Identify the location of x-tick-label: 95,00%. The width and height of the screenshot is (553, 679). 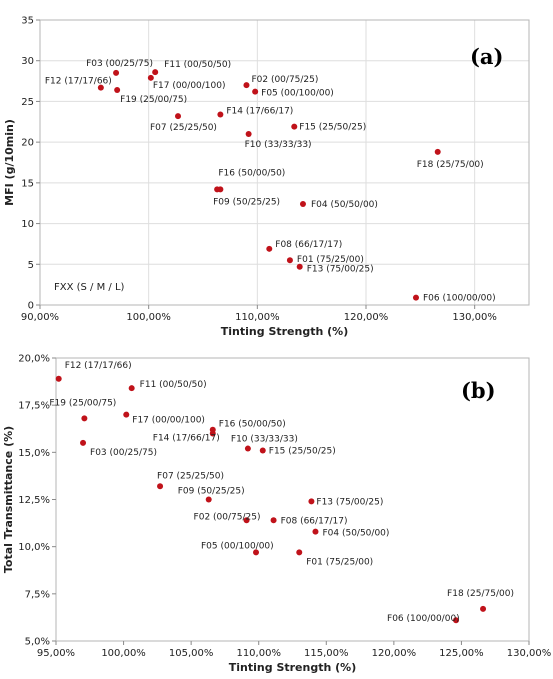
(56, 653).